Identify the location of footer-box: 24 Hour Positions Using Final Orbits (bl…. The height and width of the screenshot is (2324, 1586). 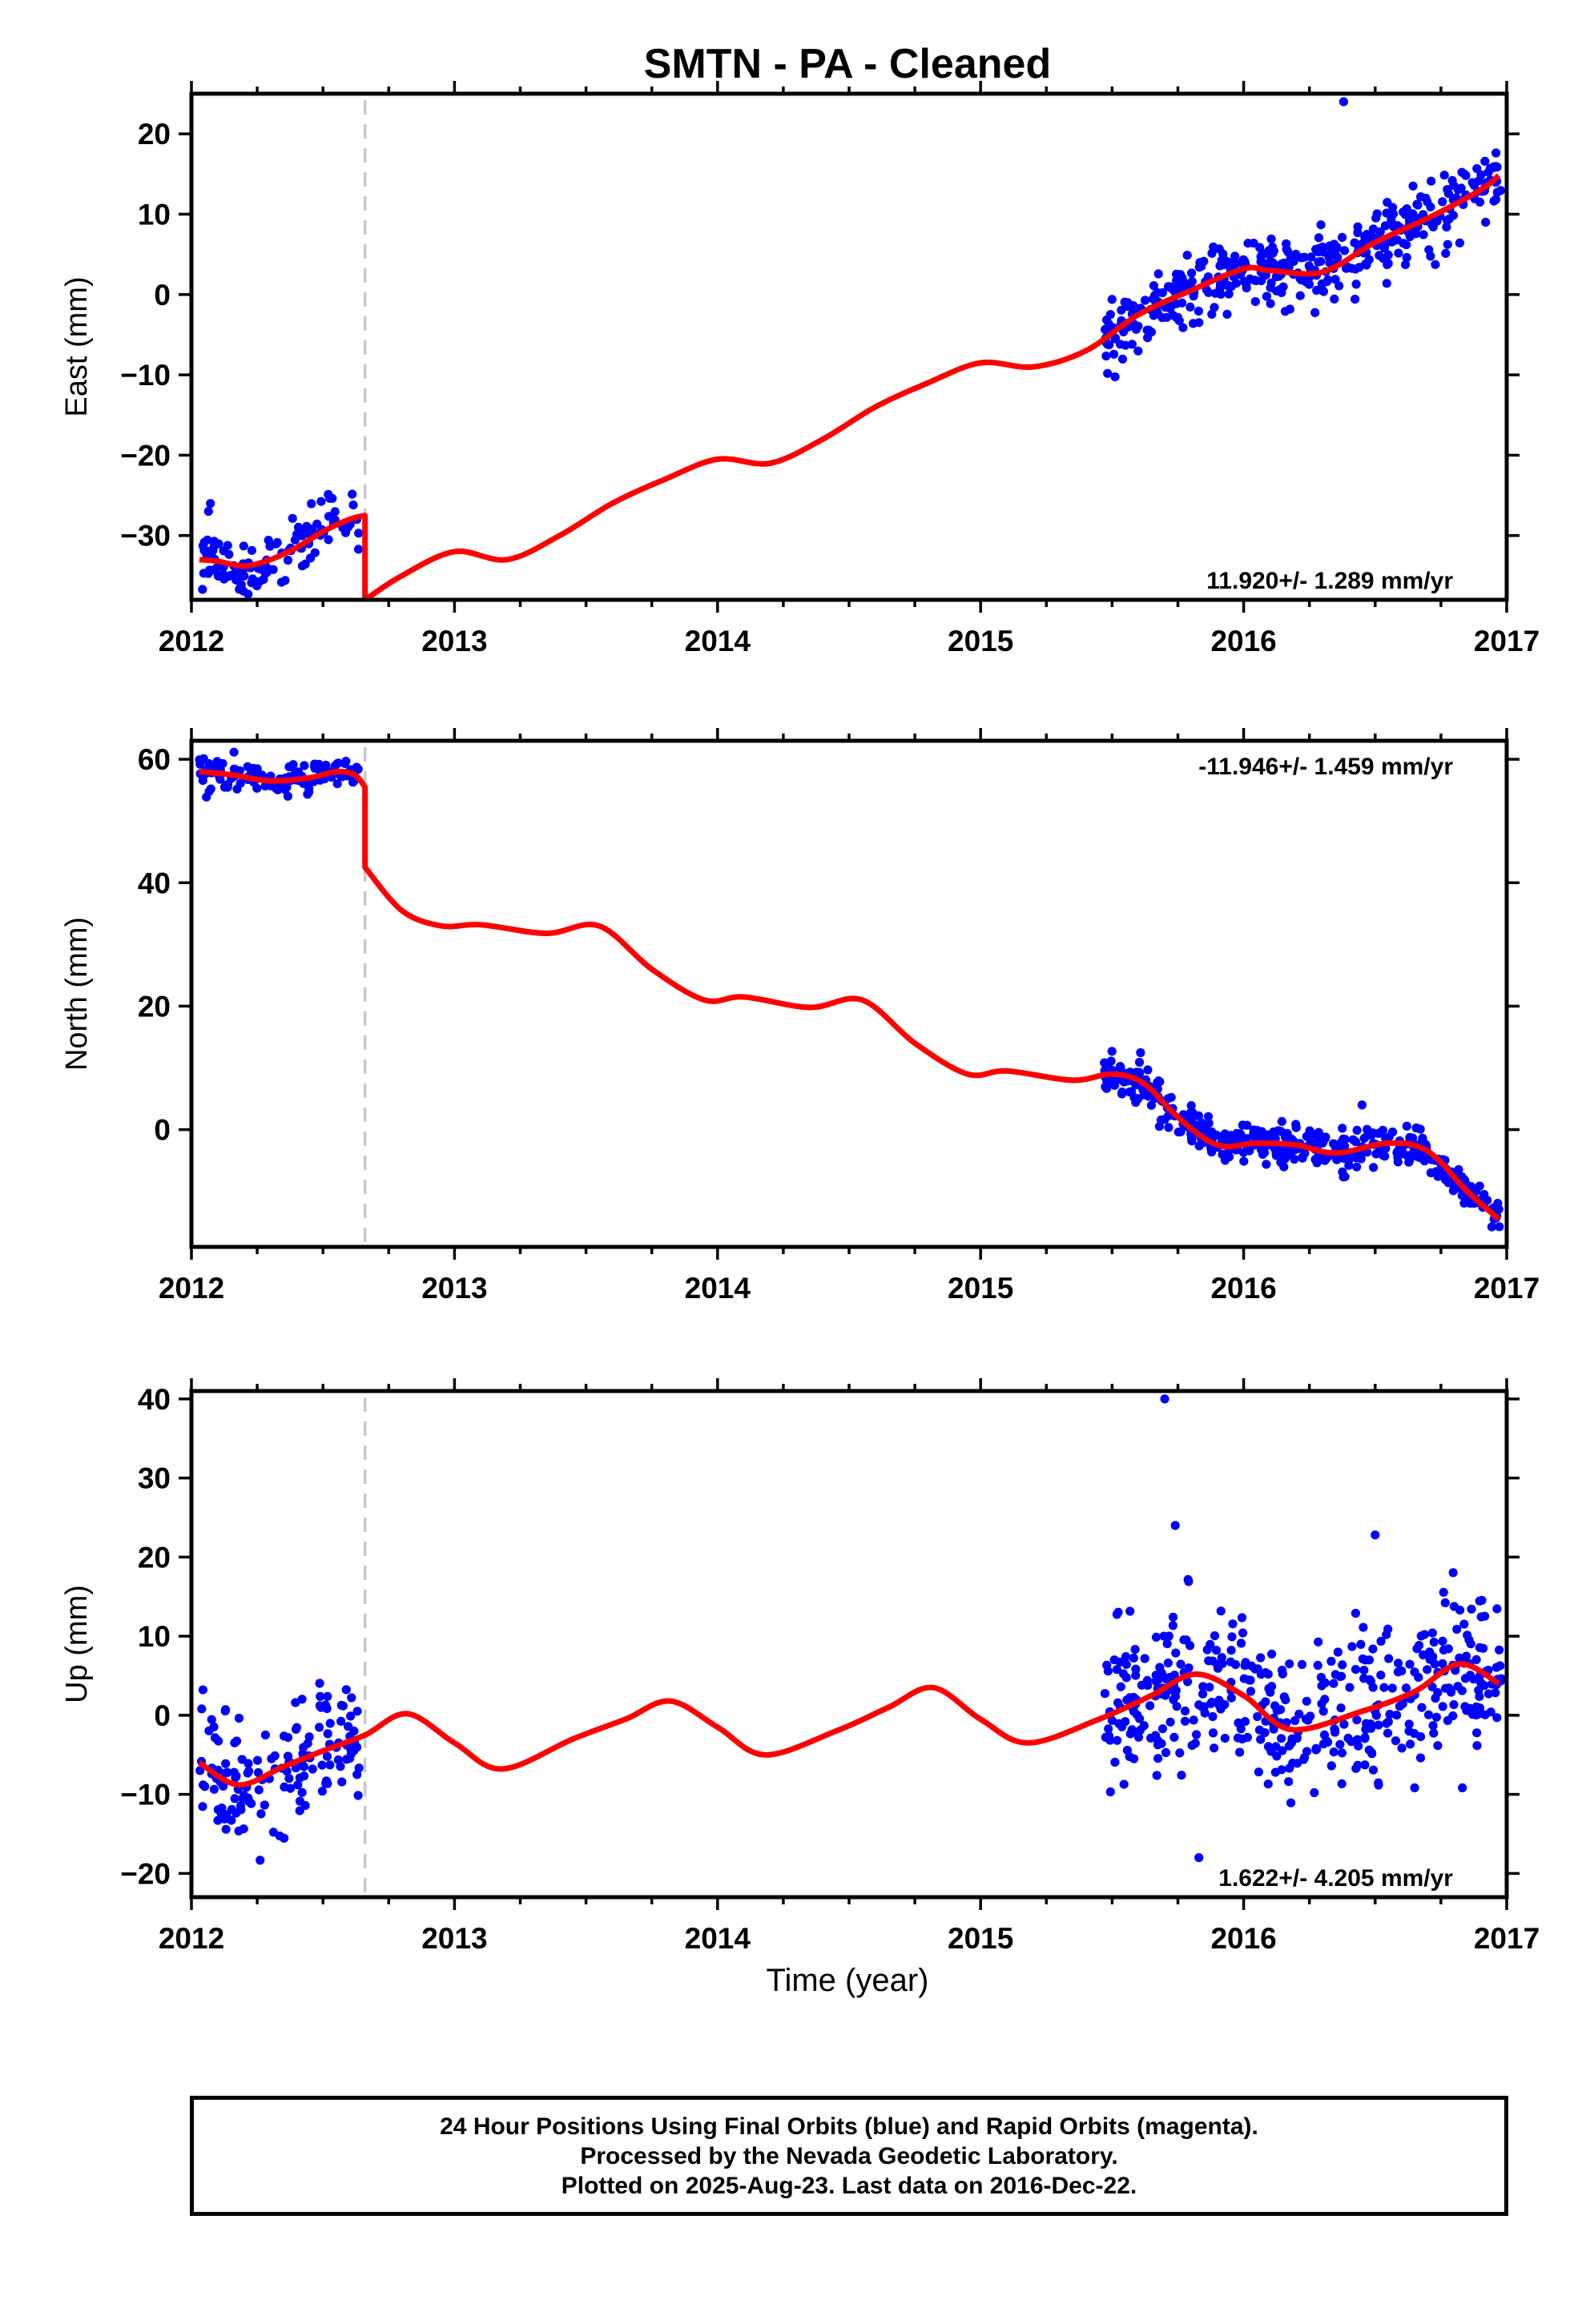
(849, 2156).